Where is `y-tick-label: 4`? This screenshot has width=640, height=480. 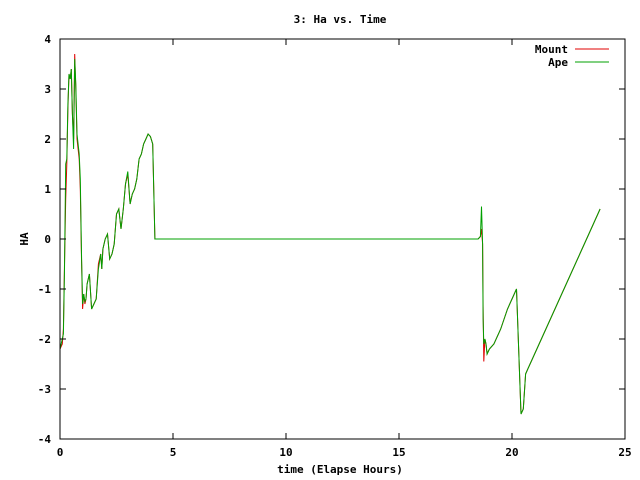 y-tick-label: 4 is located at coordinates (47, 39).